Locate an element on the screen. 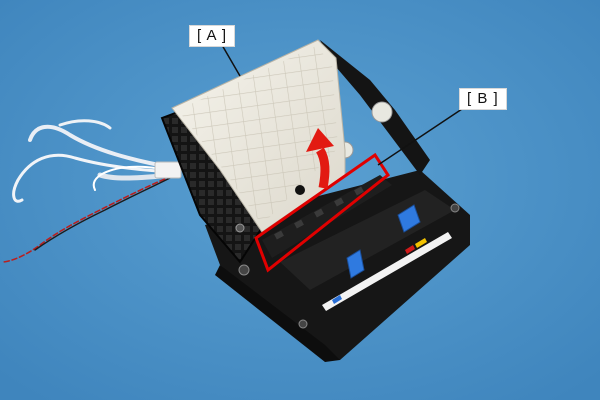 This screenshot has height=400, width=600. scale-marker-yellow is located at coordinates (421, 243).